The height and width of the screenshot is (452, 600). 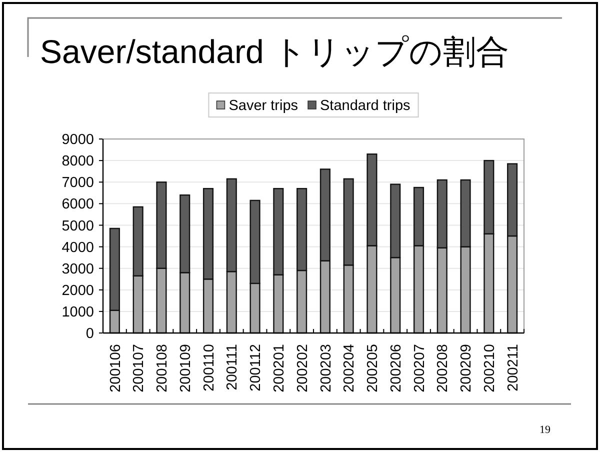 What do you see at coordinates (274, 51) in the screenshot?
I see `title: Saver/standard トリップの割合` at bounding box center [274, 51].